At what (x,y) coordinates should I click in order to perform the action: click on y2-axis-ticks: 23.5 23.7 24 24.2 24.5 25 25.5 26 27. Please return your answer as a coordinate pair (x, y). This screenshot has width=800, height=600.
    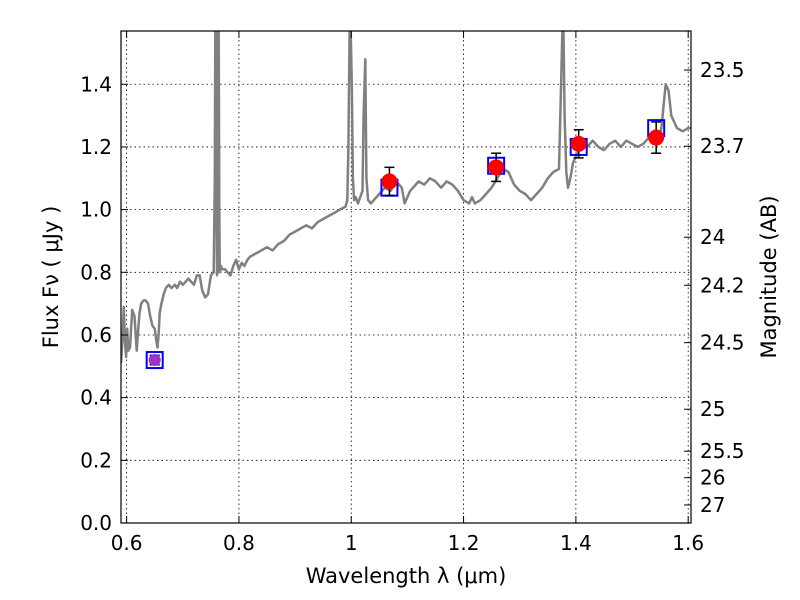
    Looking at the image, I should click on (714, 287).